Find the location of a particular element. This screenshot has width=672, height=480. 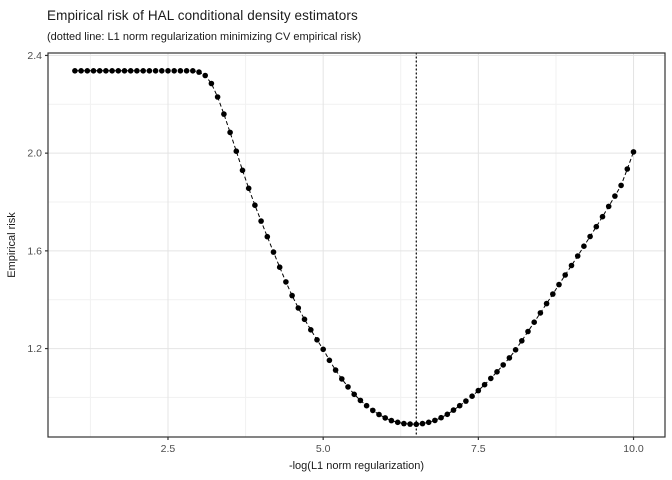

y-axis-label: Empirical risk is located at coordinates (12, 245).